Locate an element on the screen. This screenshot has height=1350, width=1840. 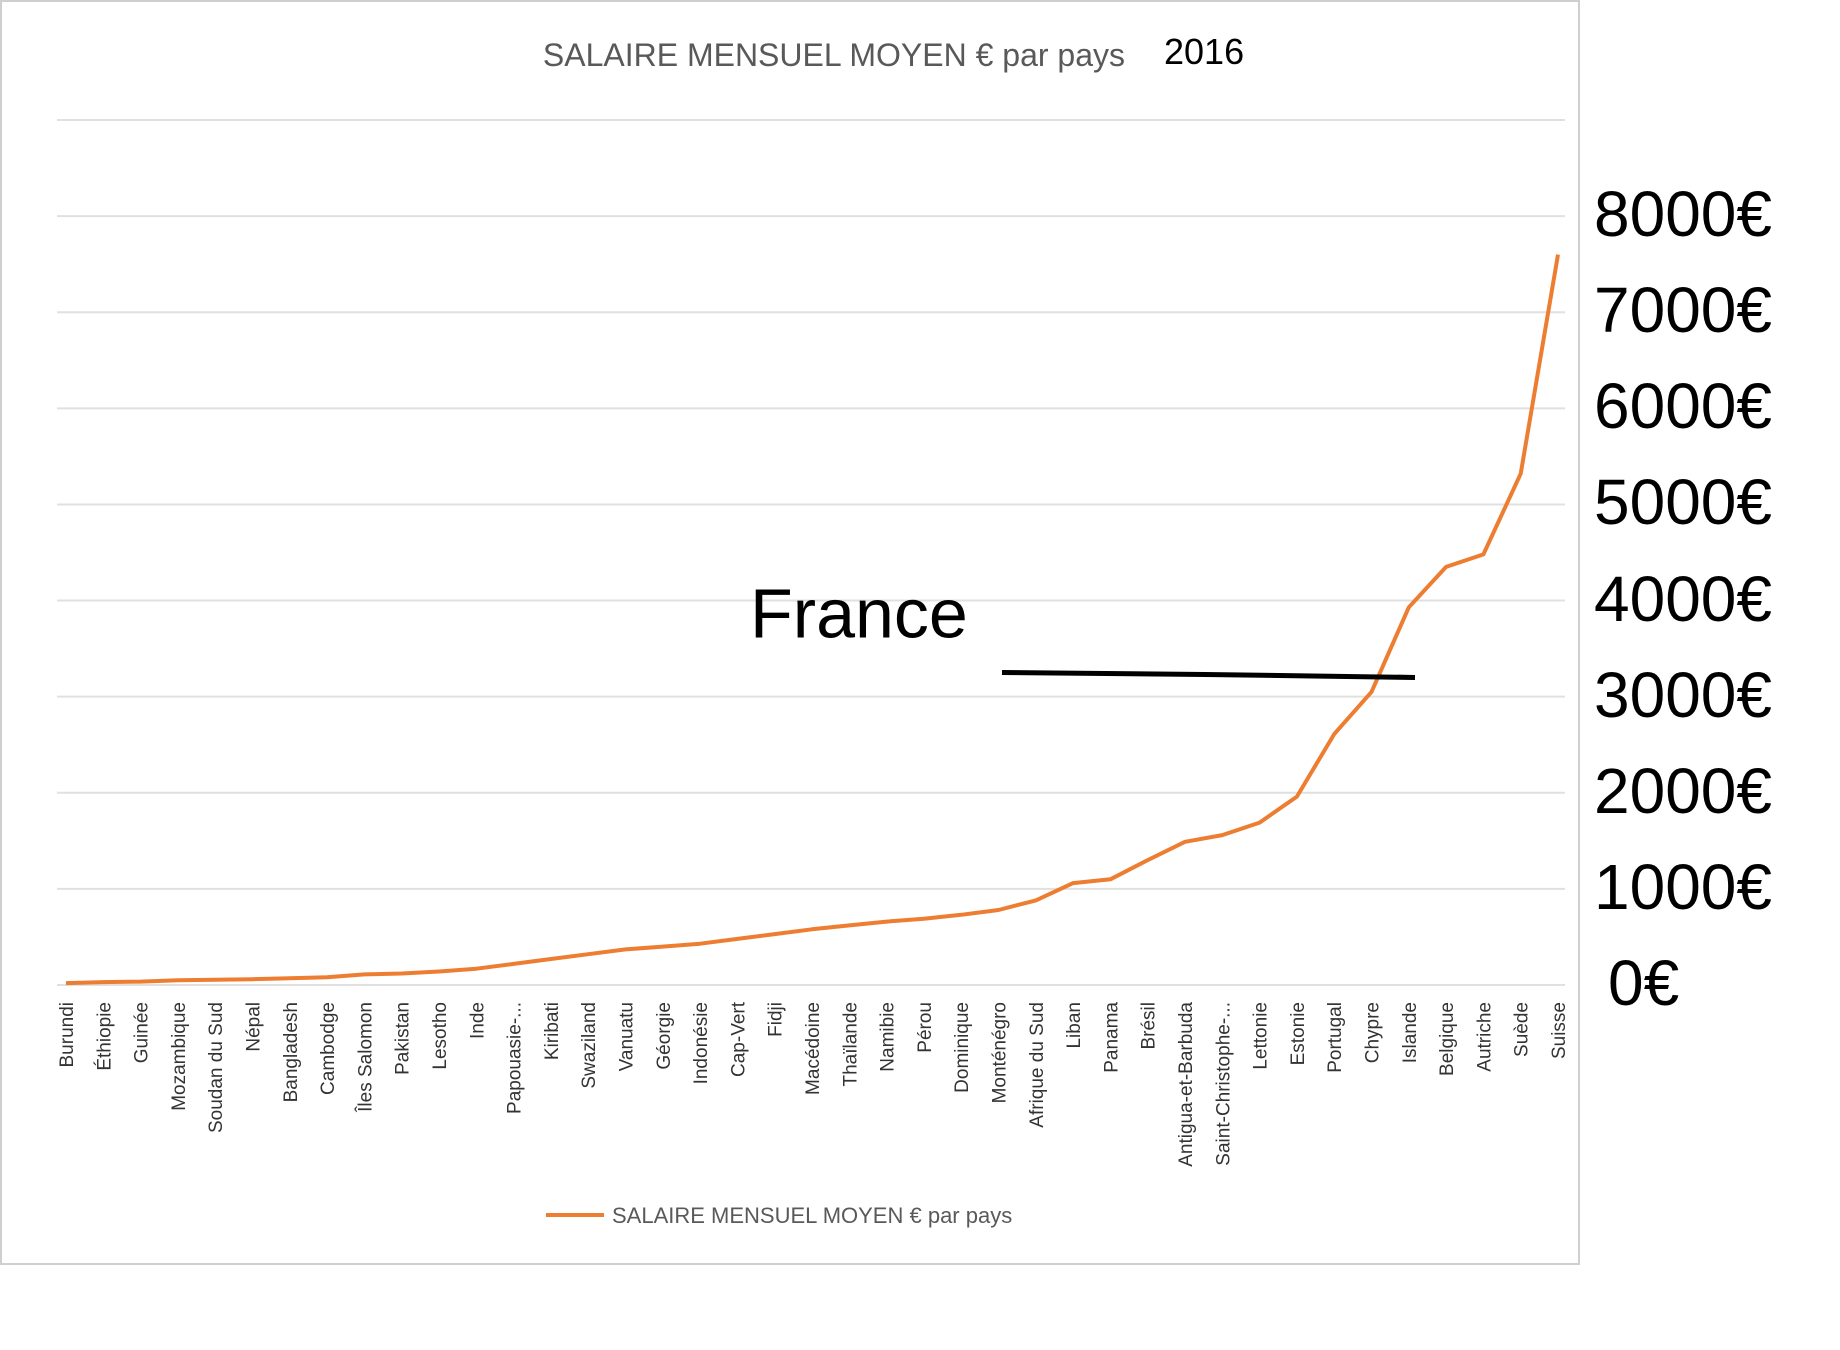
chart-legend: SALAIRE MENSUEL MOYEN € par pays is located at coordinates (779, 1215).